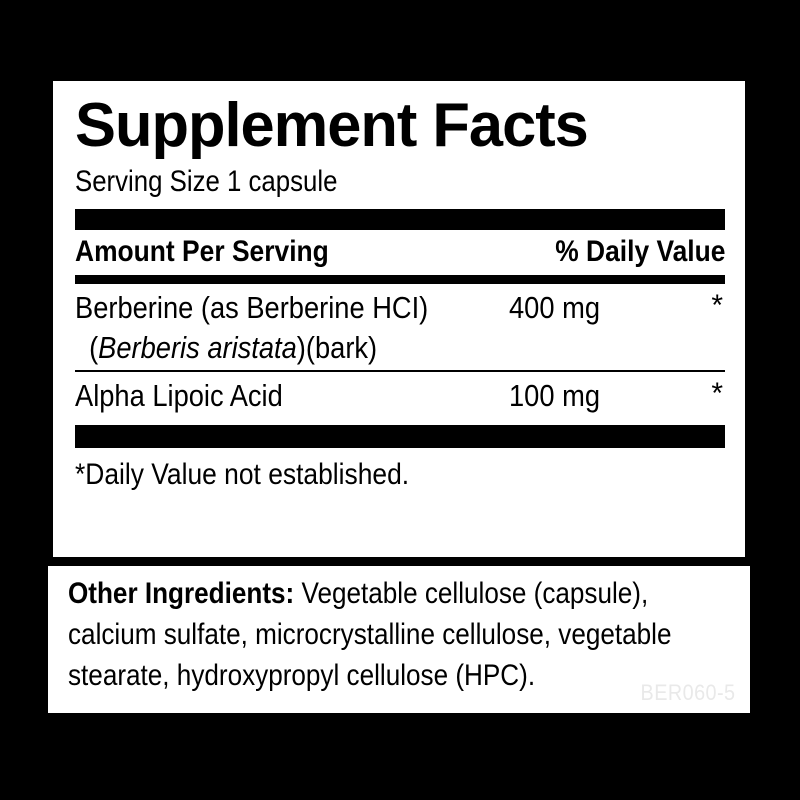 The width and height of the screenshot is (800, 800). I want to click on lot-code-text: BER060-5, so click(688, 692).